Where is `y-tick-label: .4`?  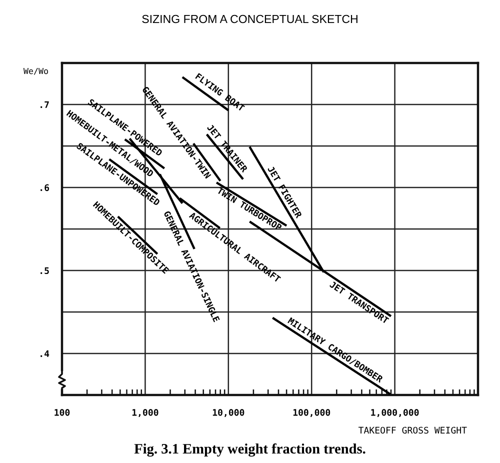 y-tick-label: .4 is located at coordinates (45, 353).